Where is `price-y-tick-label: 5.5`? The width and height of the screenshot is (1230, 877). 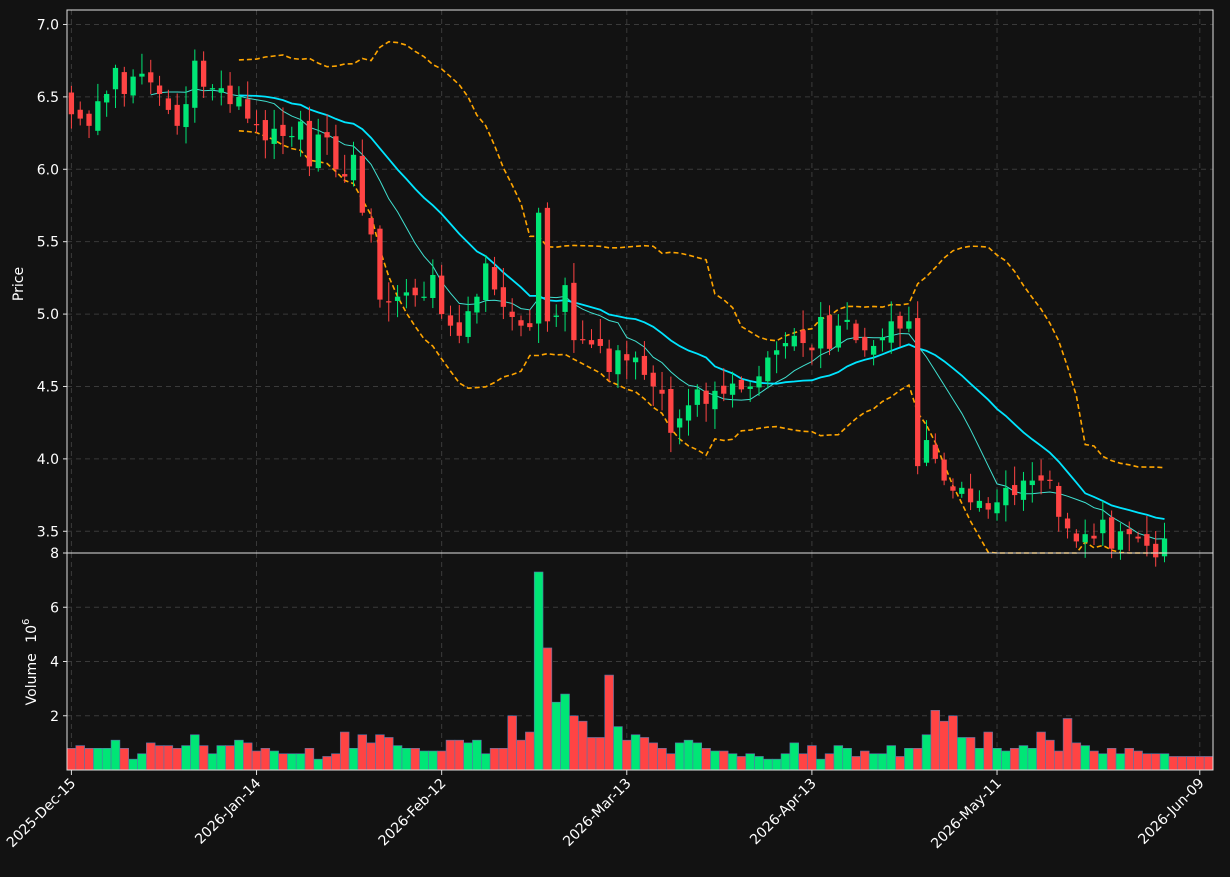 price-y-tick-label: 5.5 is located at coordinates (48, 243).